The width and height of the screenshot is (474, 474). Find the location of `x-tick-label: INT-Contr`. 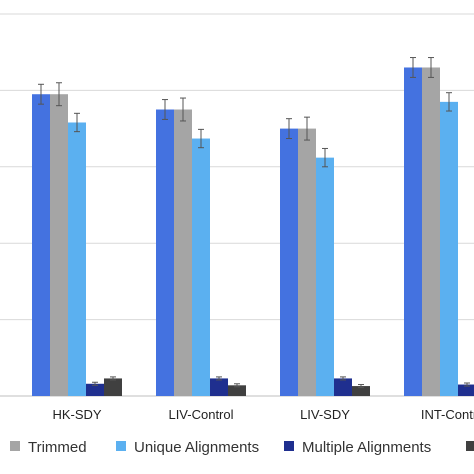

x-tick-label: INT-Contr is located at coordinates (447, 414).